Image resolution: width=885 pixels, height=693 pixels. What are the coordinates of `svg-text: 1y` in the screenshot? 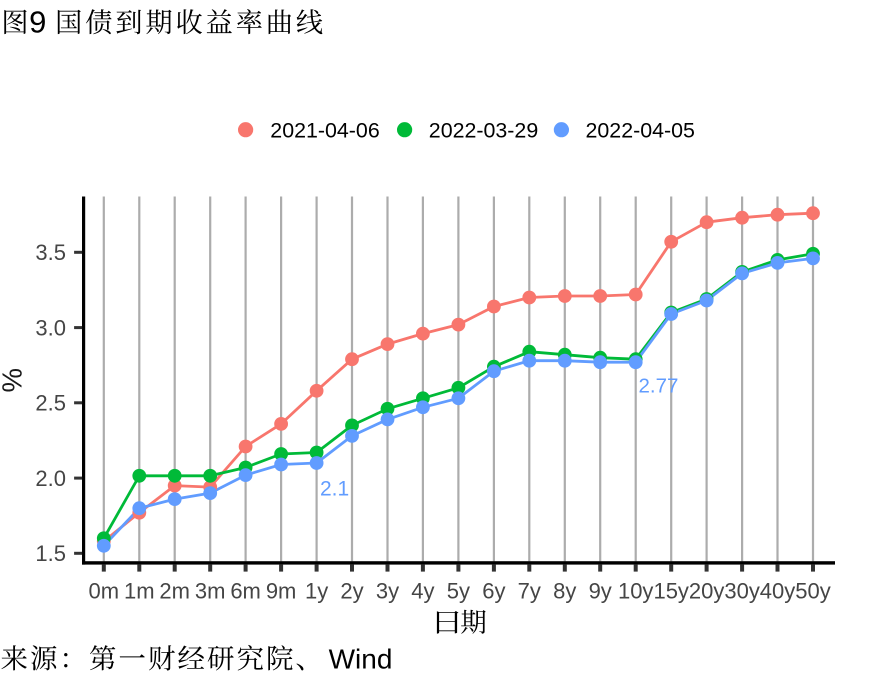 It's located at (316, 591).